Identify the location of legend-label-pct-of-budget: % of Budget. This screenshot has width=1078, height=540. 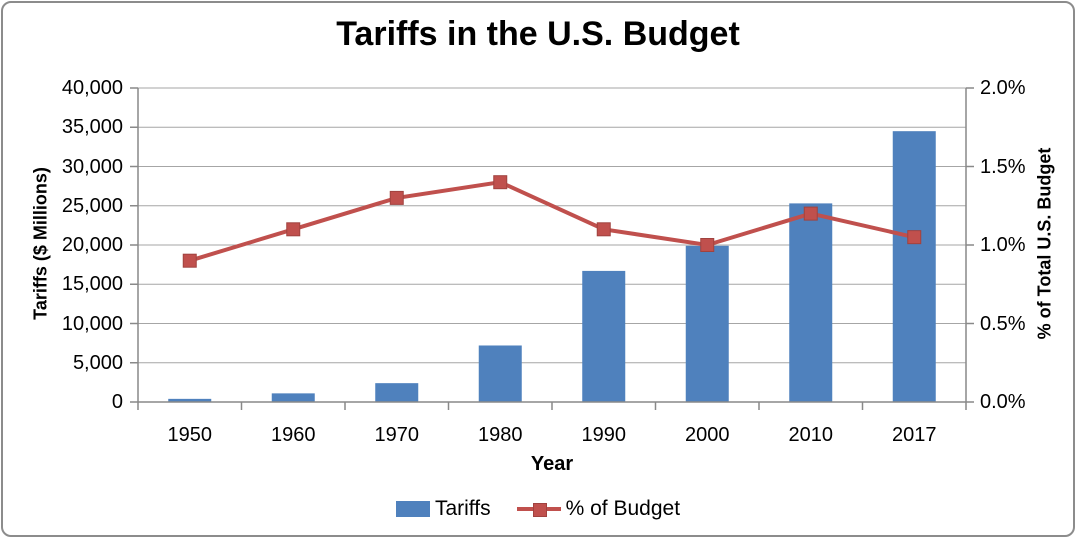
(623, 508).